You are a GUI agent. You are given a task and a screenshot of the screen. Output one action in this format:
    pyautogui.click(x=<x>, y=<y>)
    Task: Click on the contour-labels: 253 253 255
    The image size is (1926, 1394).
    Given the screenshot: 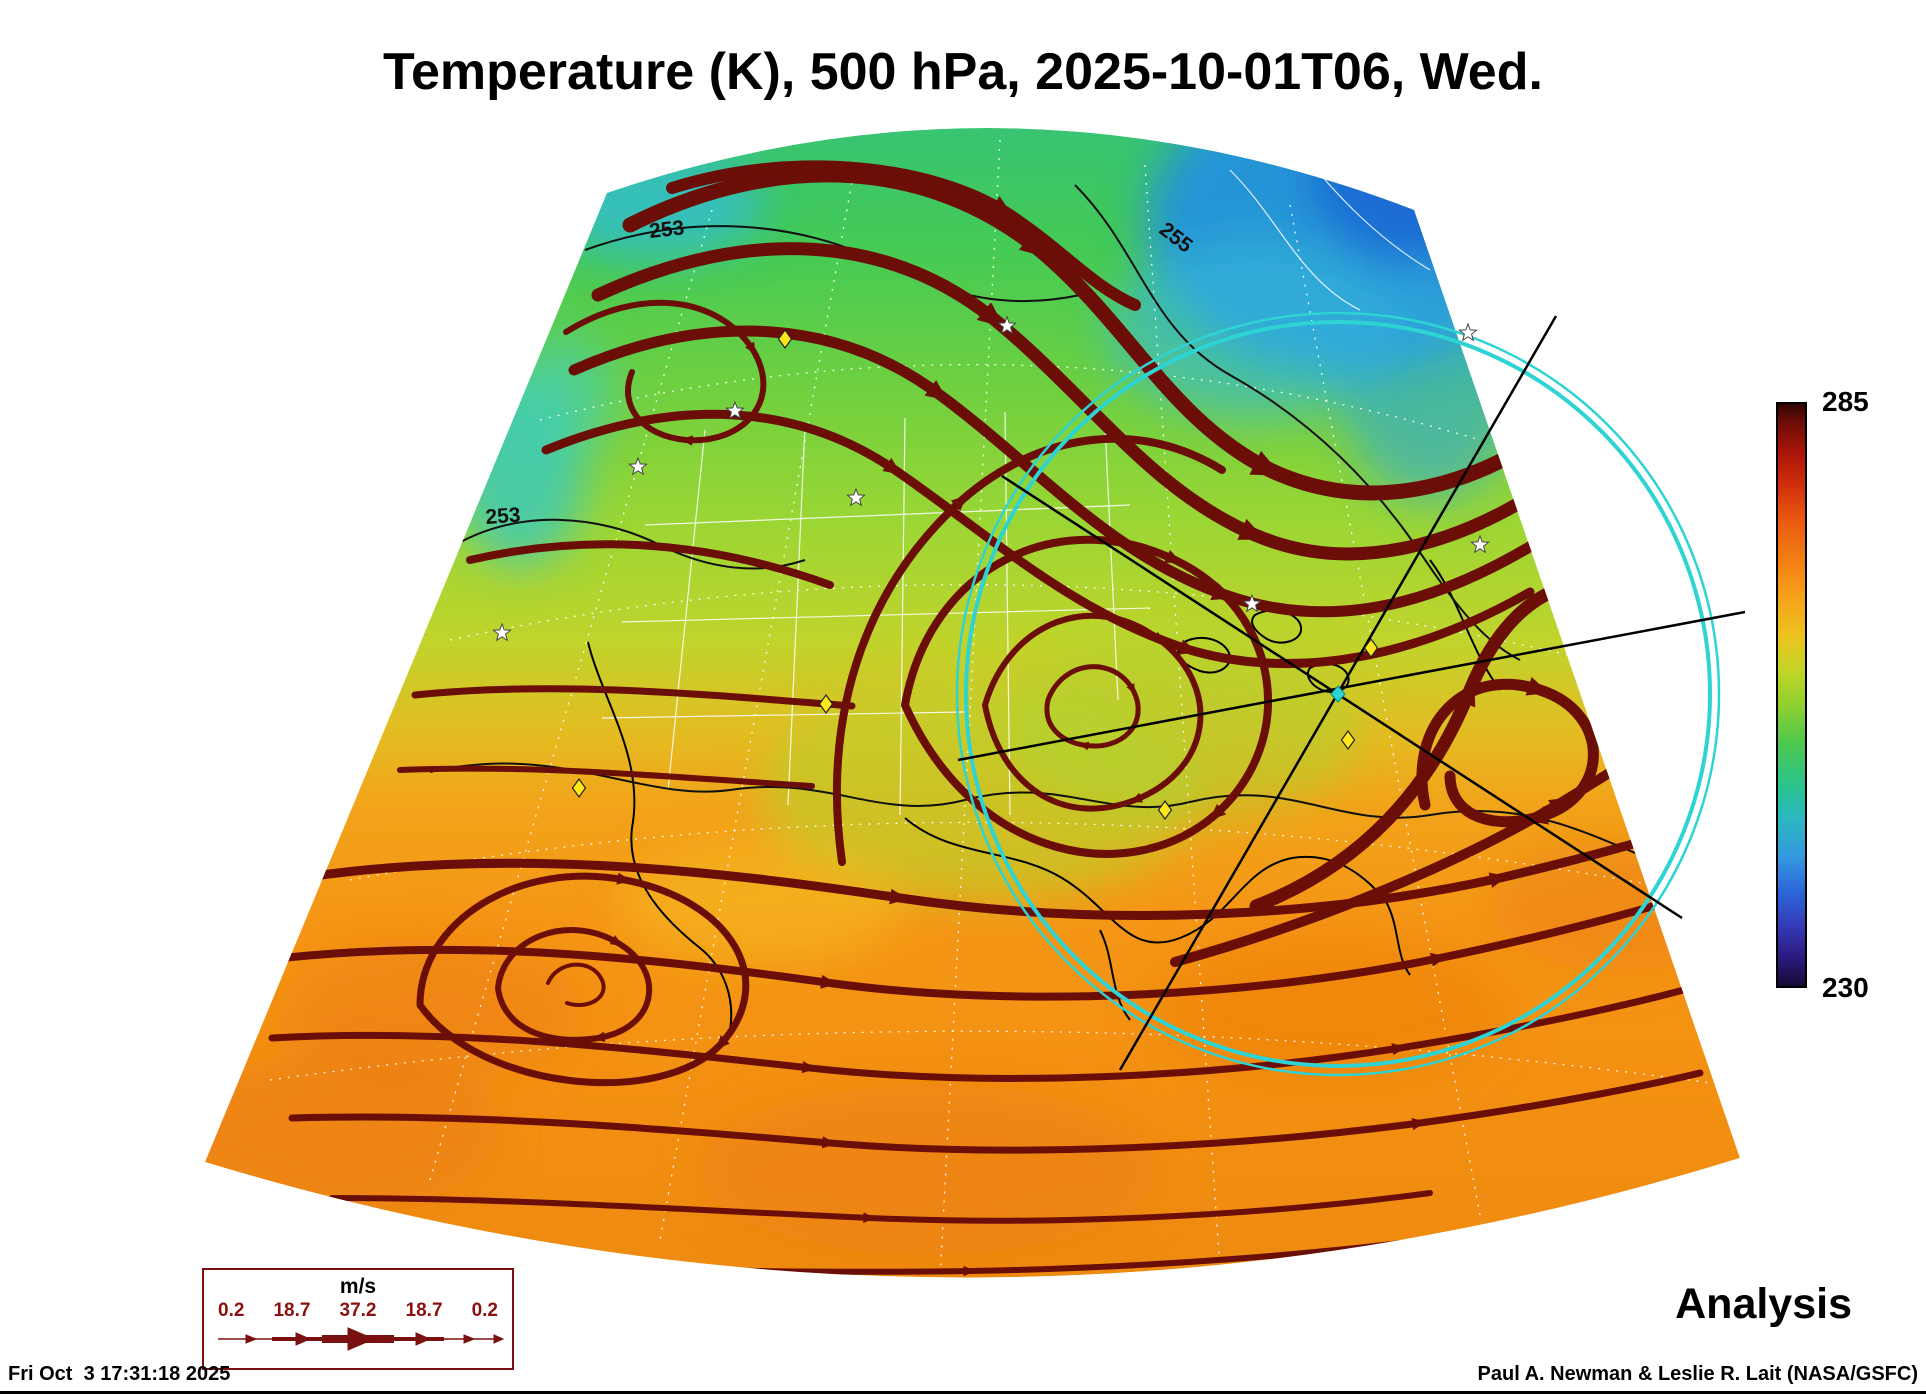 What is the action you would take?
    pyautogui.click(x=841, y=372)
    